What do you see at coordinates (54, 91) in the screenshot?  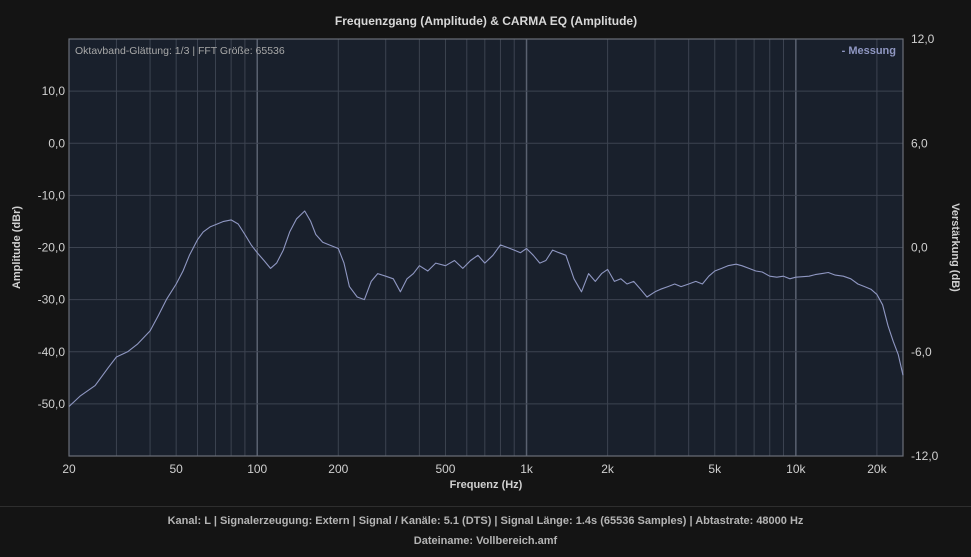 I see `y-tick-label: 10,0` at bounding box center [54, 91].